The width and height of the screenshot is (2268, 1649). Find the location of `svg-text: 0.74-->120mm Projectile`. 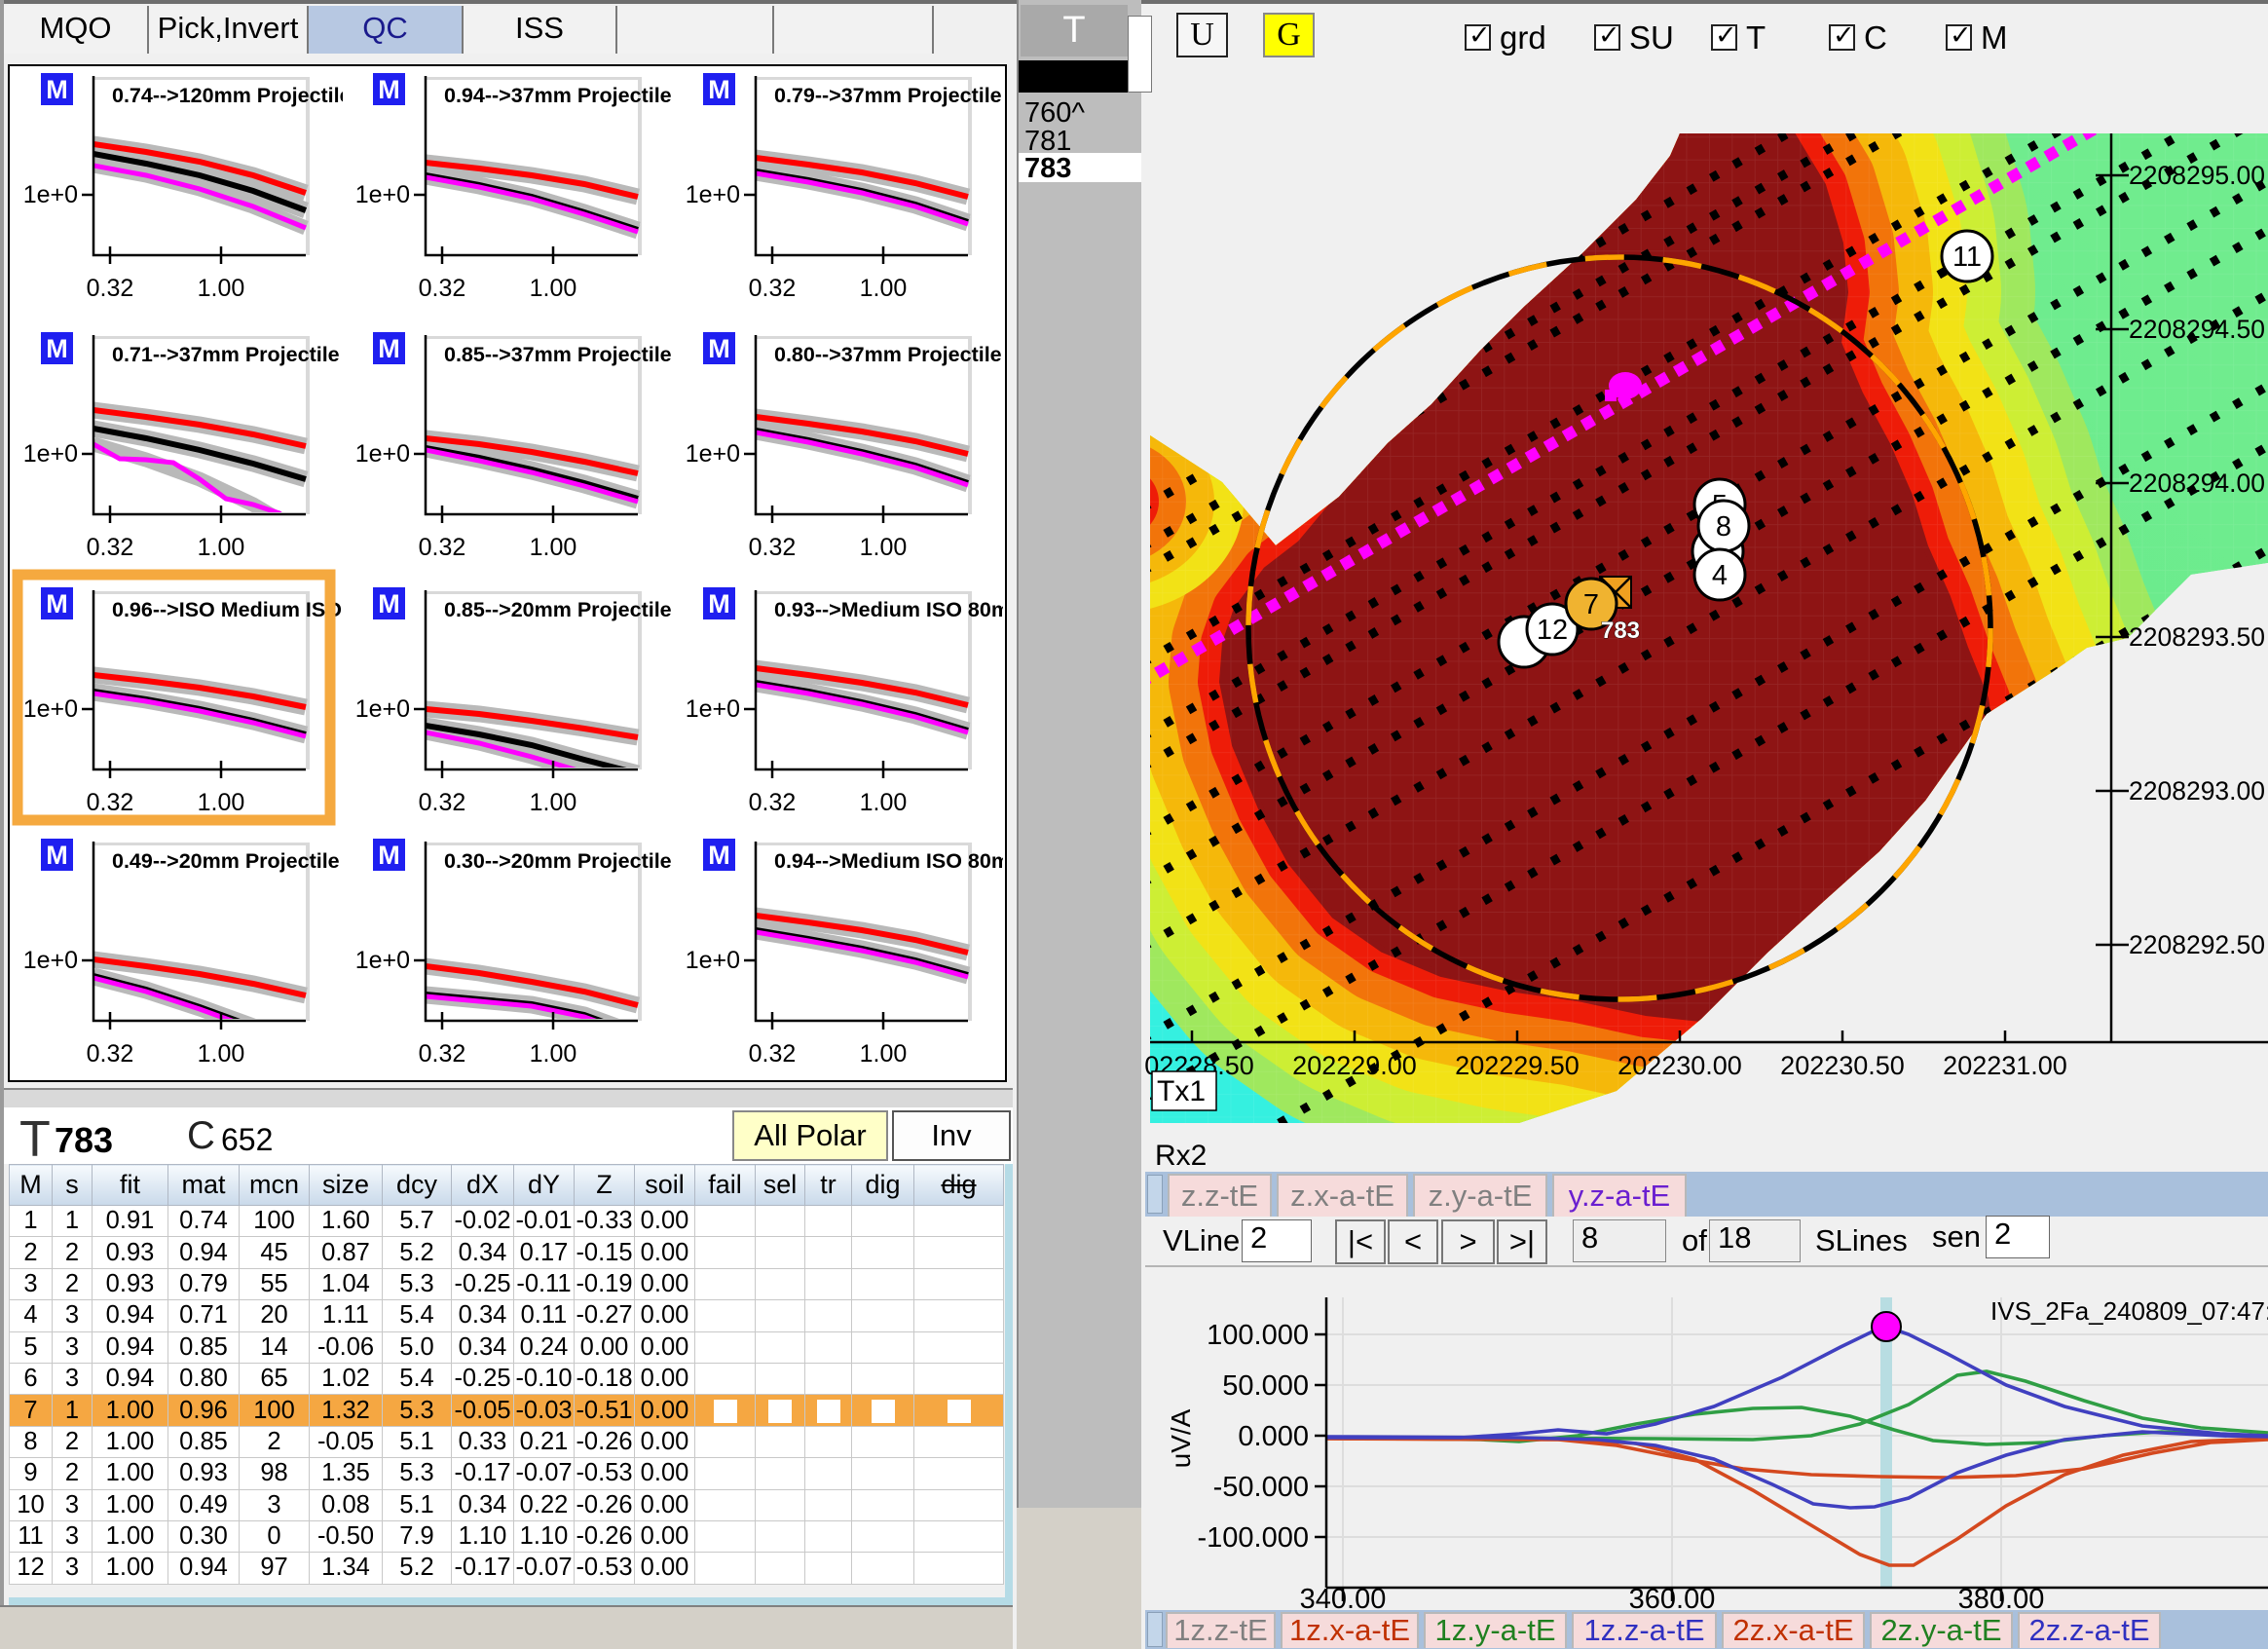

svg-text: 0.74-->120mm Projectile is located at coordinates (232, 95).